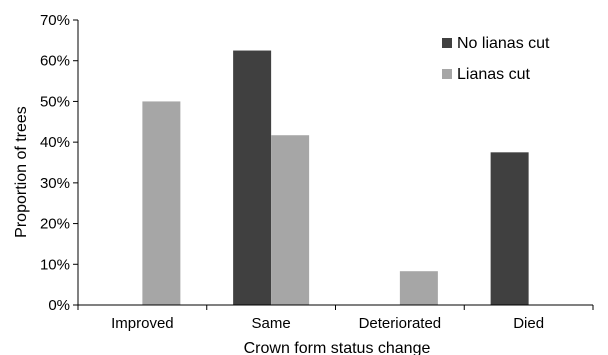 The image size is (608, 355). What do you see at coordinates (161, 203) in the screenshot?
I see `bar-lianas-cut-improved` at bounding box center [161, 203].